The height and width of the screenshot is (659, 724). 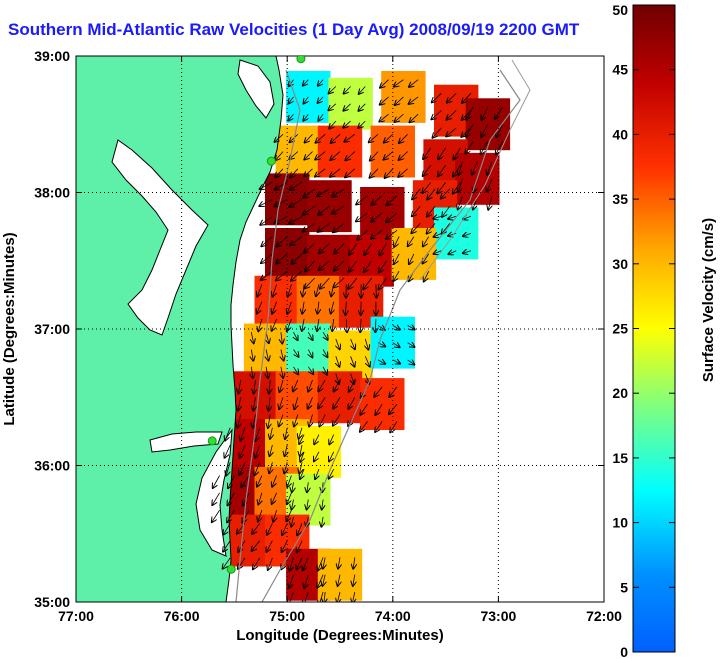 I want to click on y-tick-label: 38:00, so click(x=52, y=193).